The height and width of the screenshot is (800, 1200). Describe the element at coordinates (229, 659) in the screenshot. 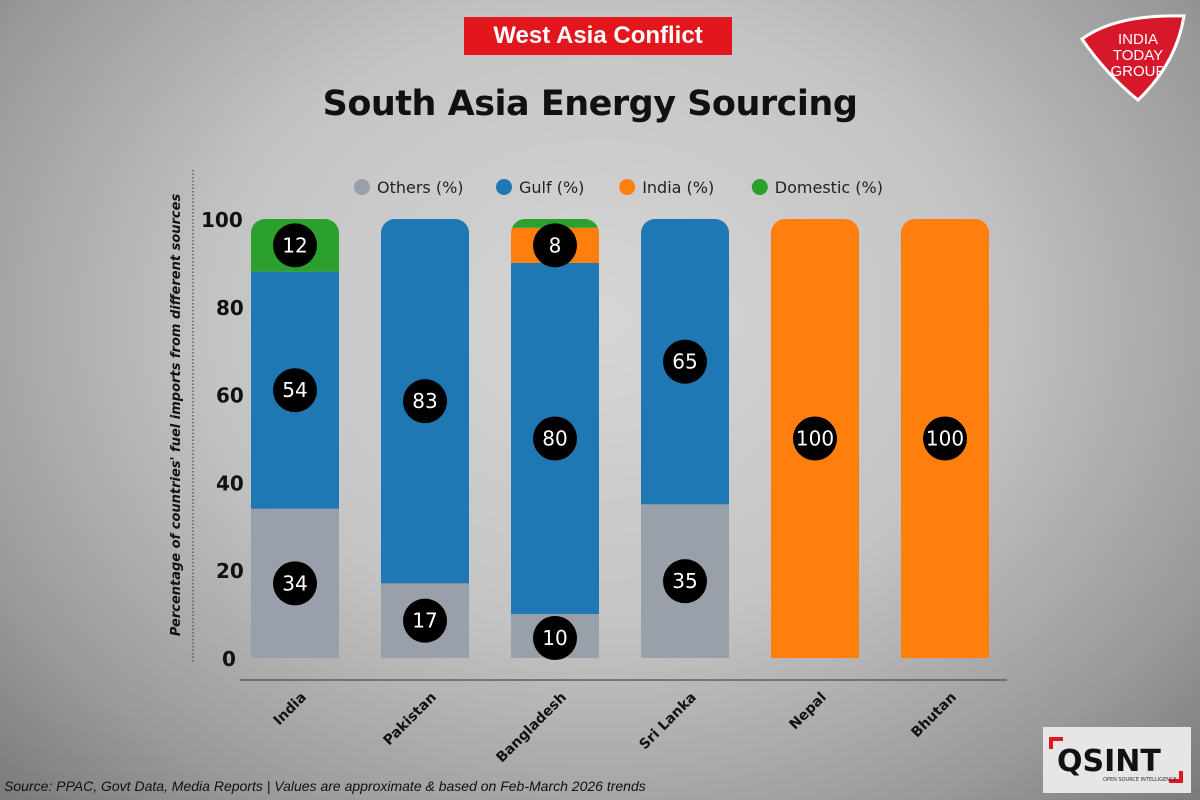

I see `y-tick-label: 0` at that location.